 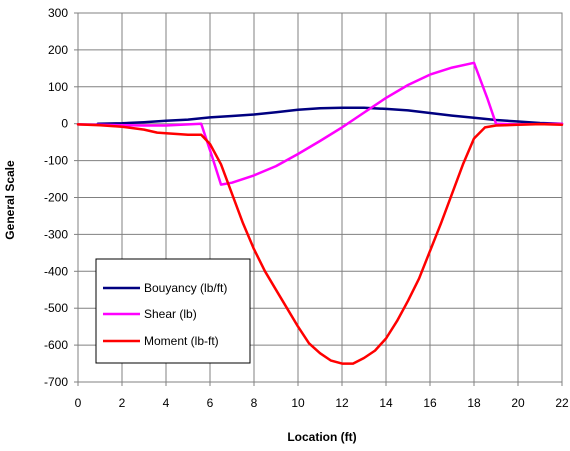 I want to click on y-tick-label: -600, so click(x=56, y=345).